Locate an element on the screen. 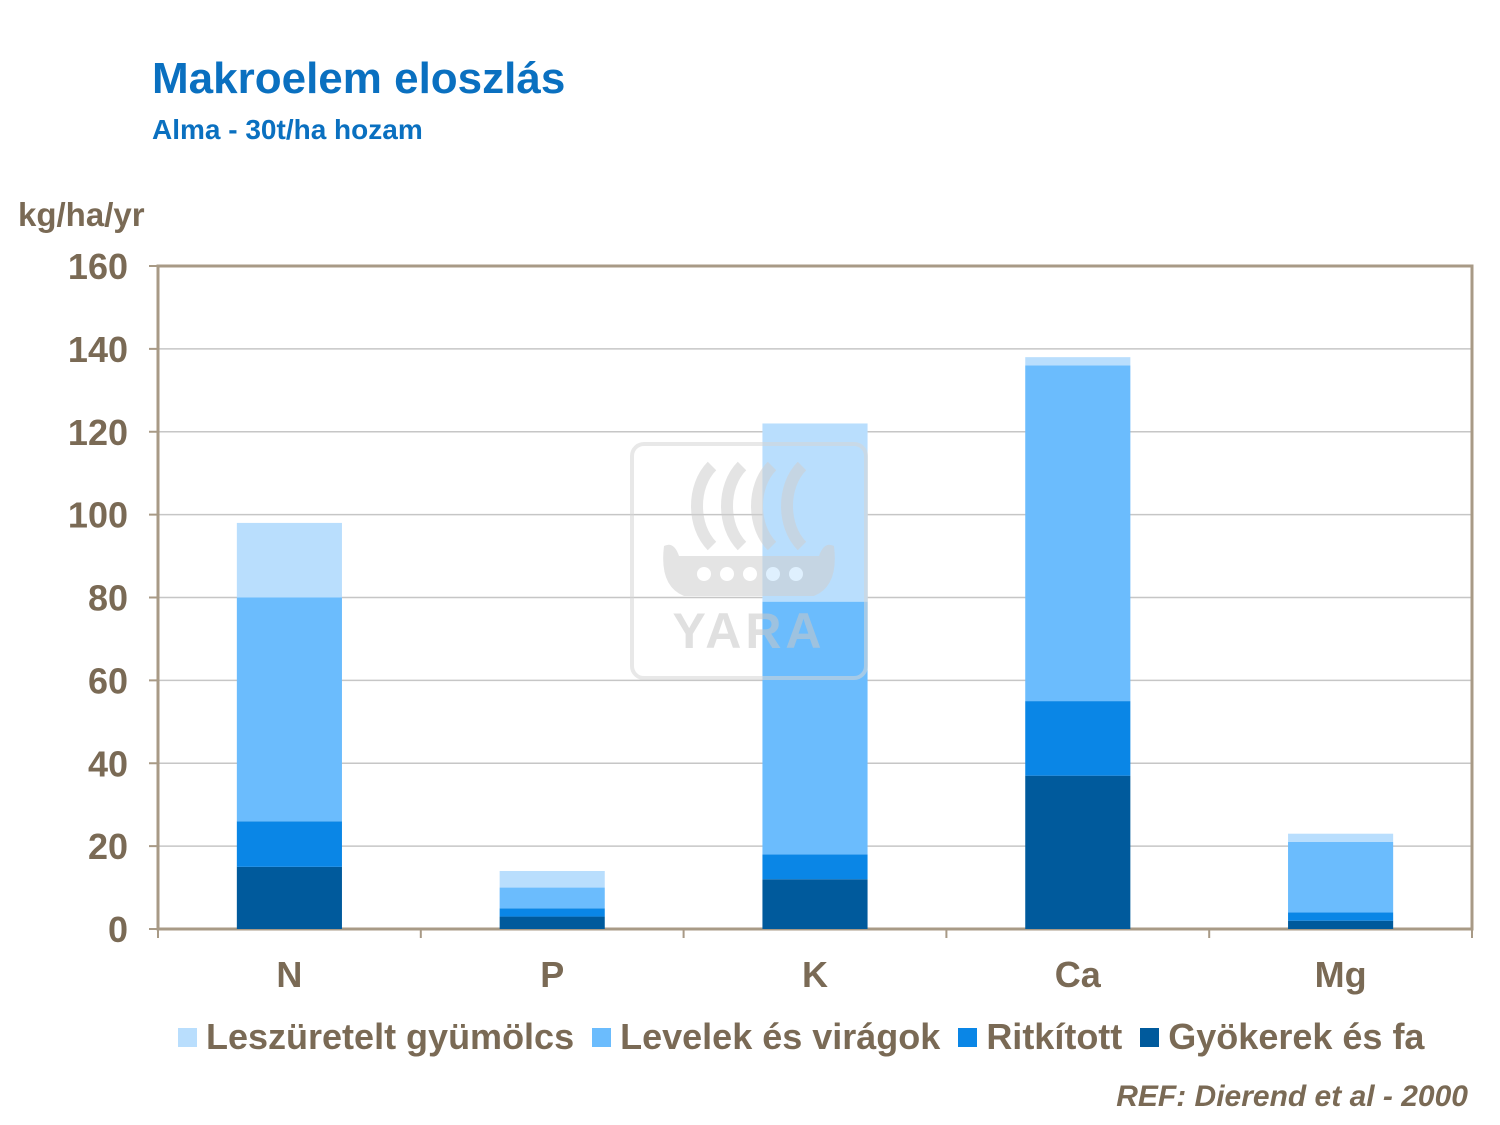 The image size is (1500, 1125). legend-label: Ritkított is located at coordinates (1054, 1036).